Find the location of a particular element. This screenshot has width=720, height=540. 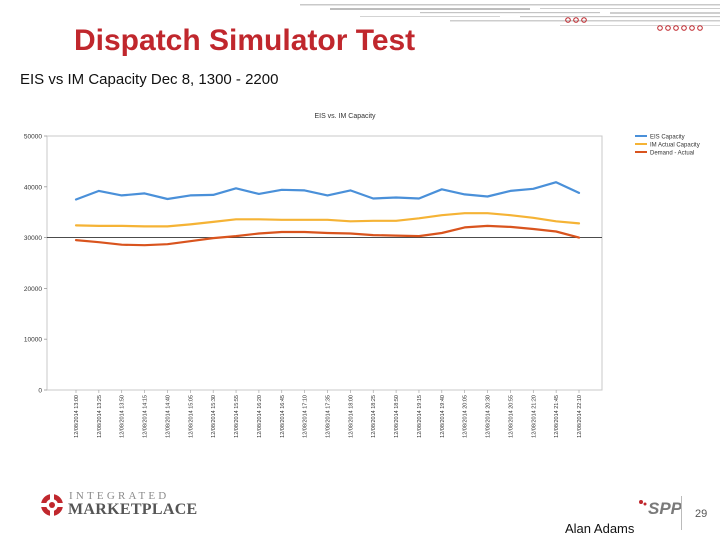

y-tick-label: 50000 is located at coordinates (33, 137).